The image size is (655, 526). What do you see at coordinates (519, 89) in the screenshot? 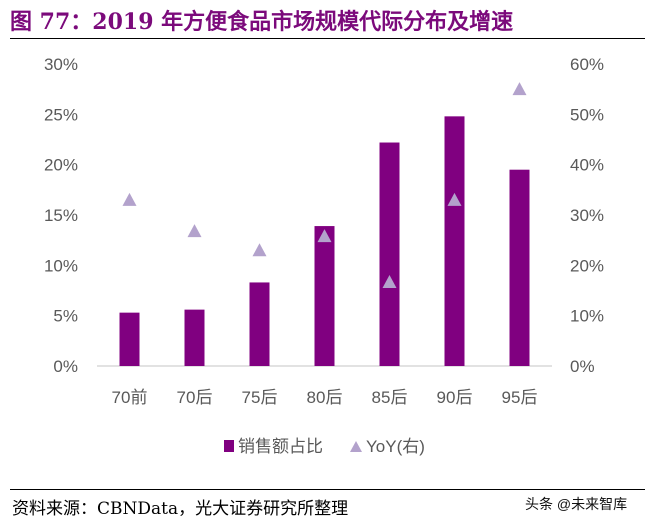
I see `yoy-marker-95后` at bounding box center [519, 89].